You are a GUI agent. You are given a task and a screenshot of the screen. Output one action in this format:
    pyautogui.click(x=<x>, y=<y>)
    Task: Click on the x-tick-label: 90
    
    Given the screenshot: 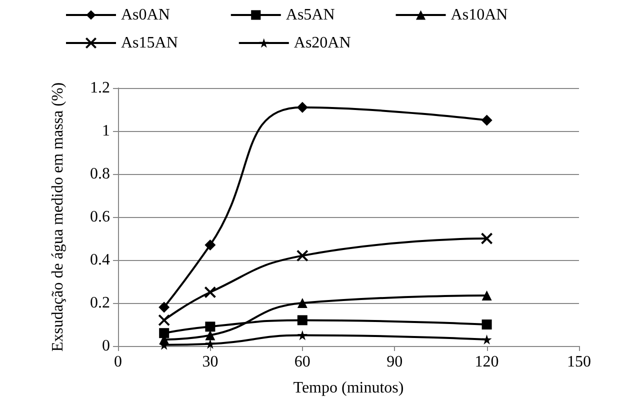 What is the action you would take?
    pyautogui.click(x=394, y=362)
    